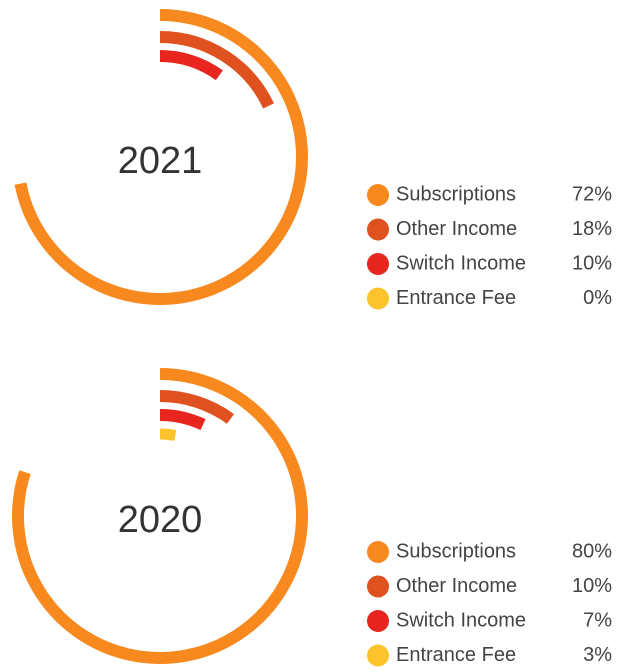 The image size is (617, 672). Describe the element at coordinates (160, 520) in the screenshot. I see `chart-title: 2020` at that location.